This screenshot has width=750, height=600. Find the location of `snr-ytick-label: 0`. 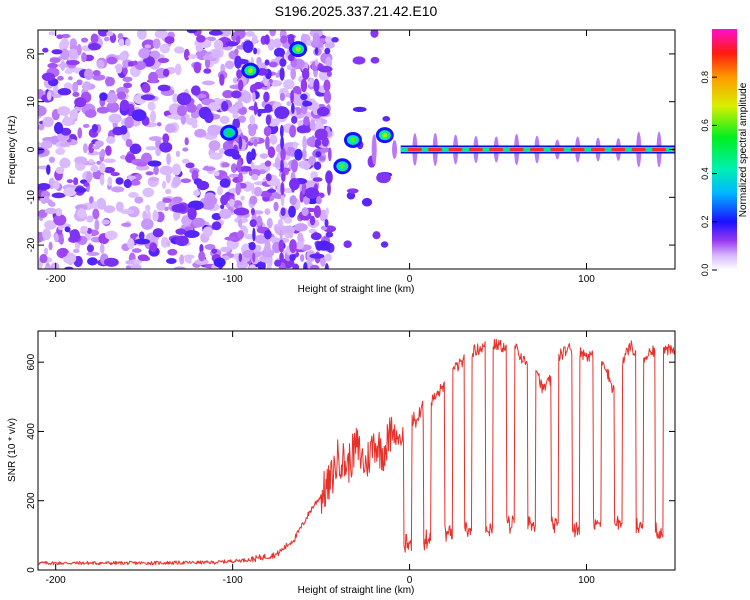

snr-ytick-label: 0 is located at coordinates (31, 570).